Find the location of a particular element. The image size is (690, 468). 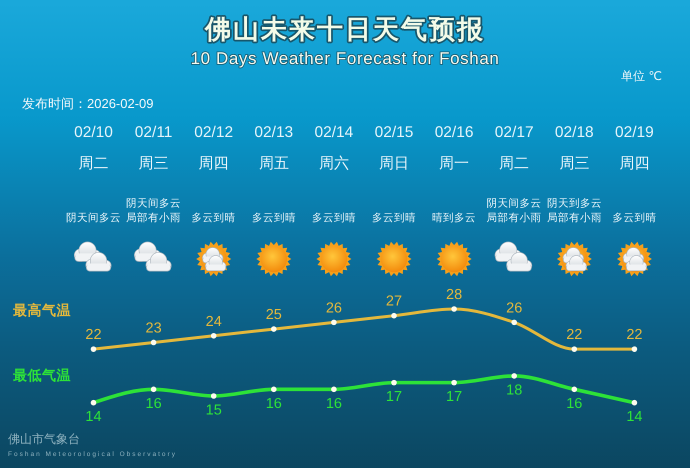

data-label: 23 is located at coordinates (154, 328).